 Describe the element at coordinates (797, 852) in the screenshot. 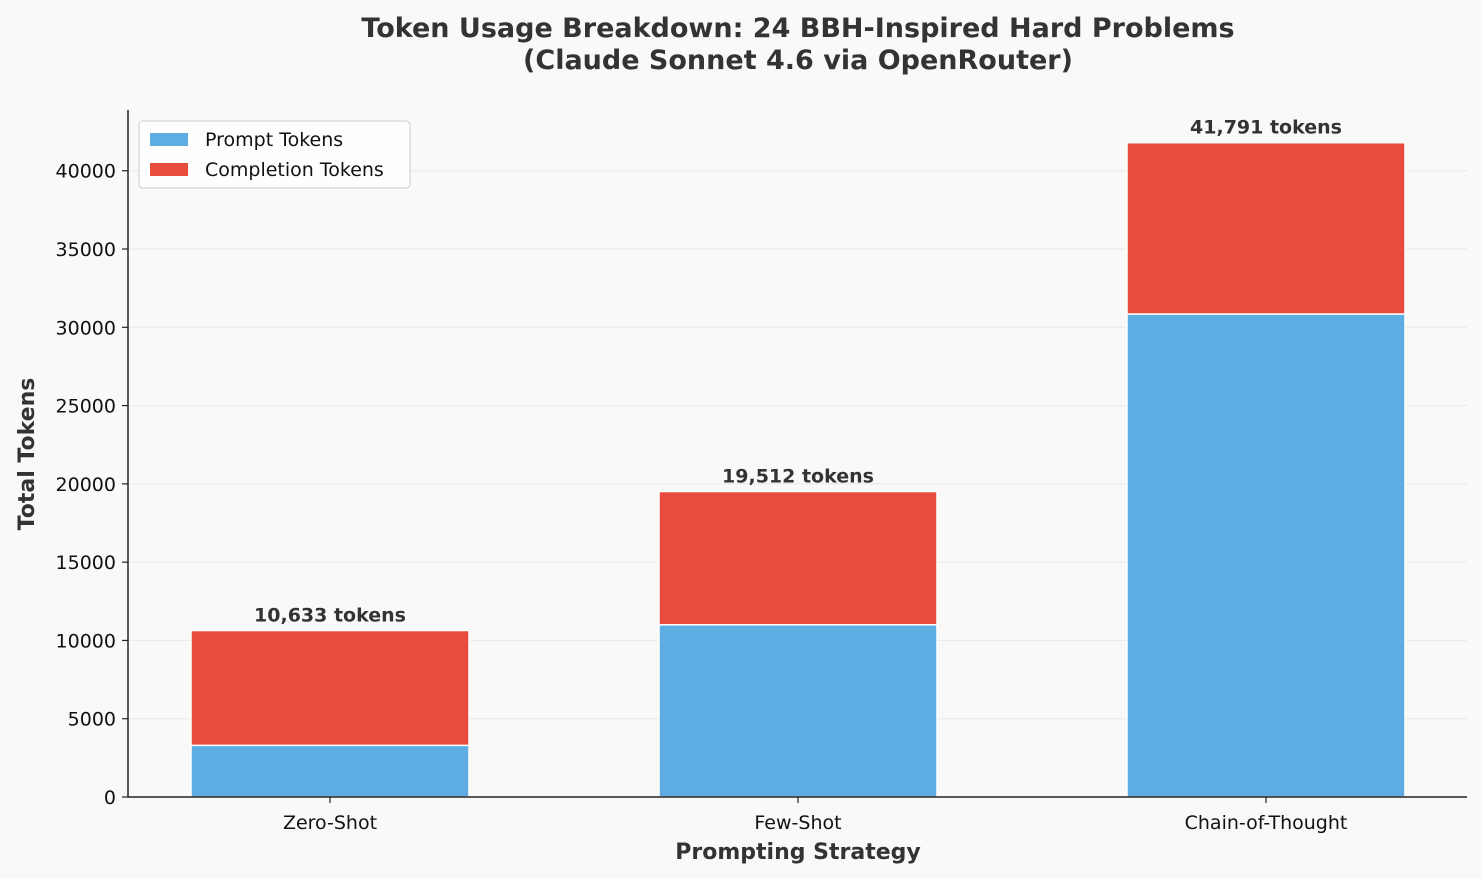

I see `x-axis-label: Prompting Strategy` at that location.